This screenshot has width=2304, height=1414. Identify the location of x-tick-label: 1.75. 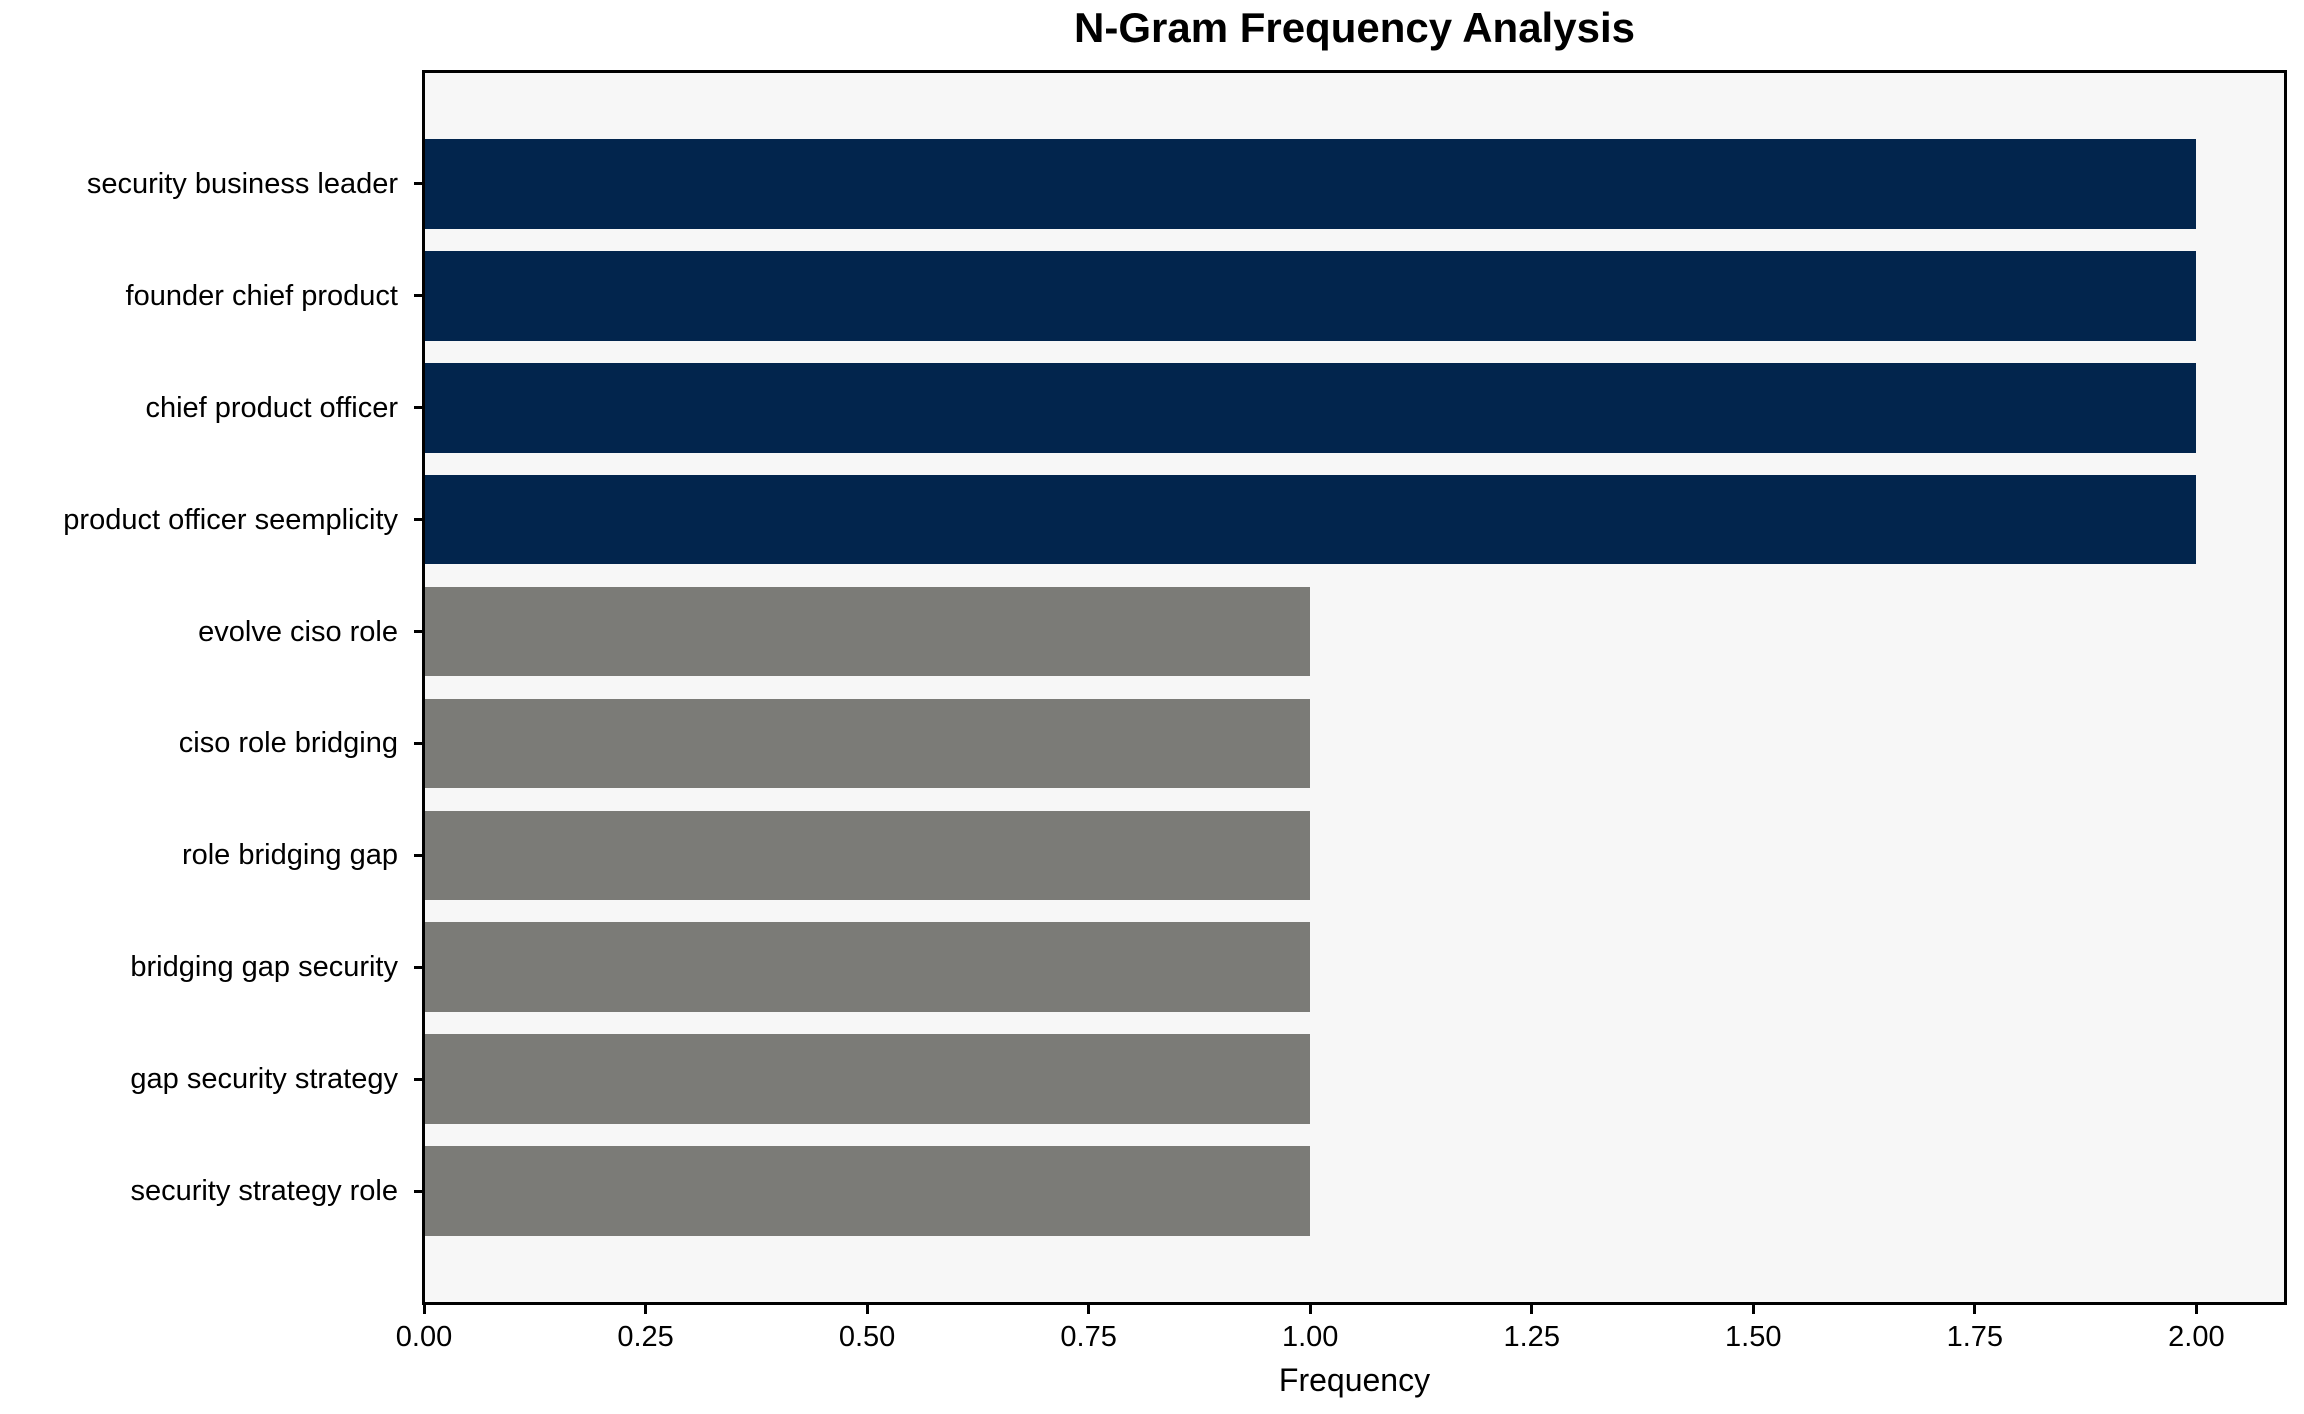
(1975, 1337).